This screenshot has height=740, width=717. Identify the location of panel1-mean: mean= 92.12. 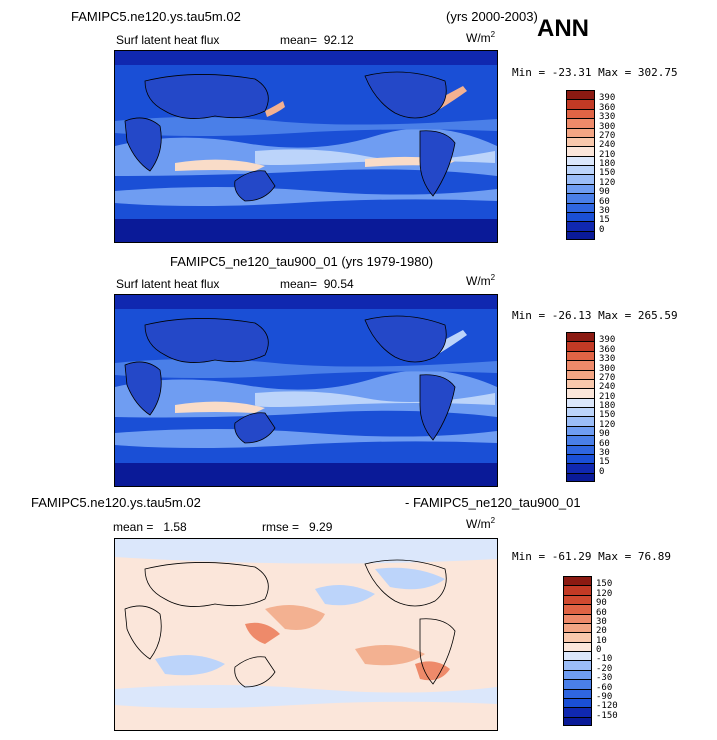
(317, 40).